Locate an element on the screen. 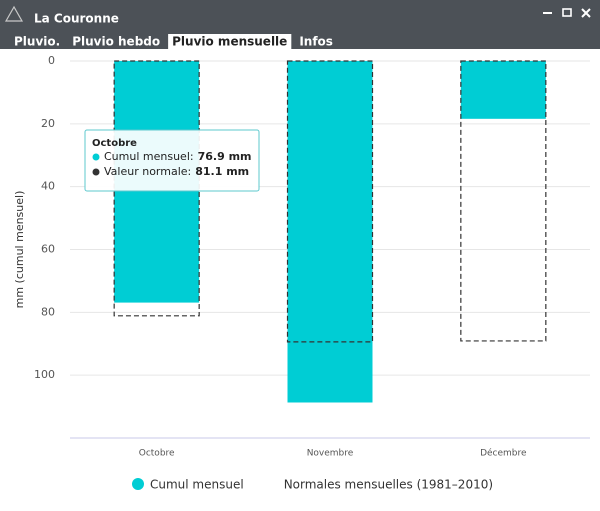  maximize-button is located at coordinates (567, 12).